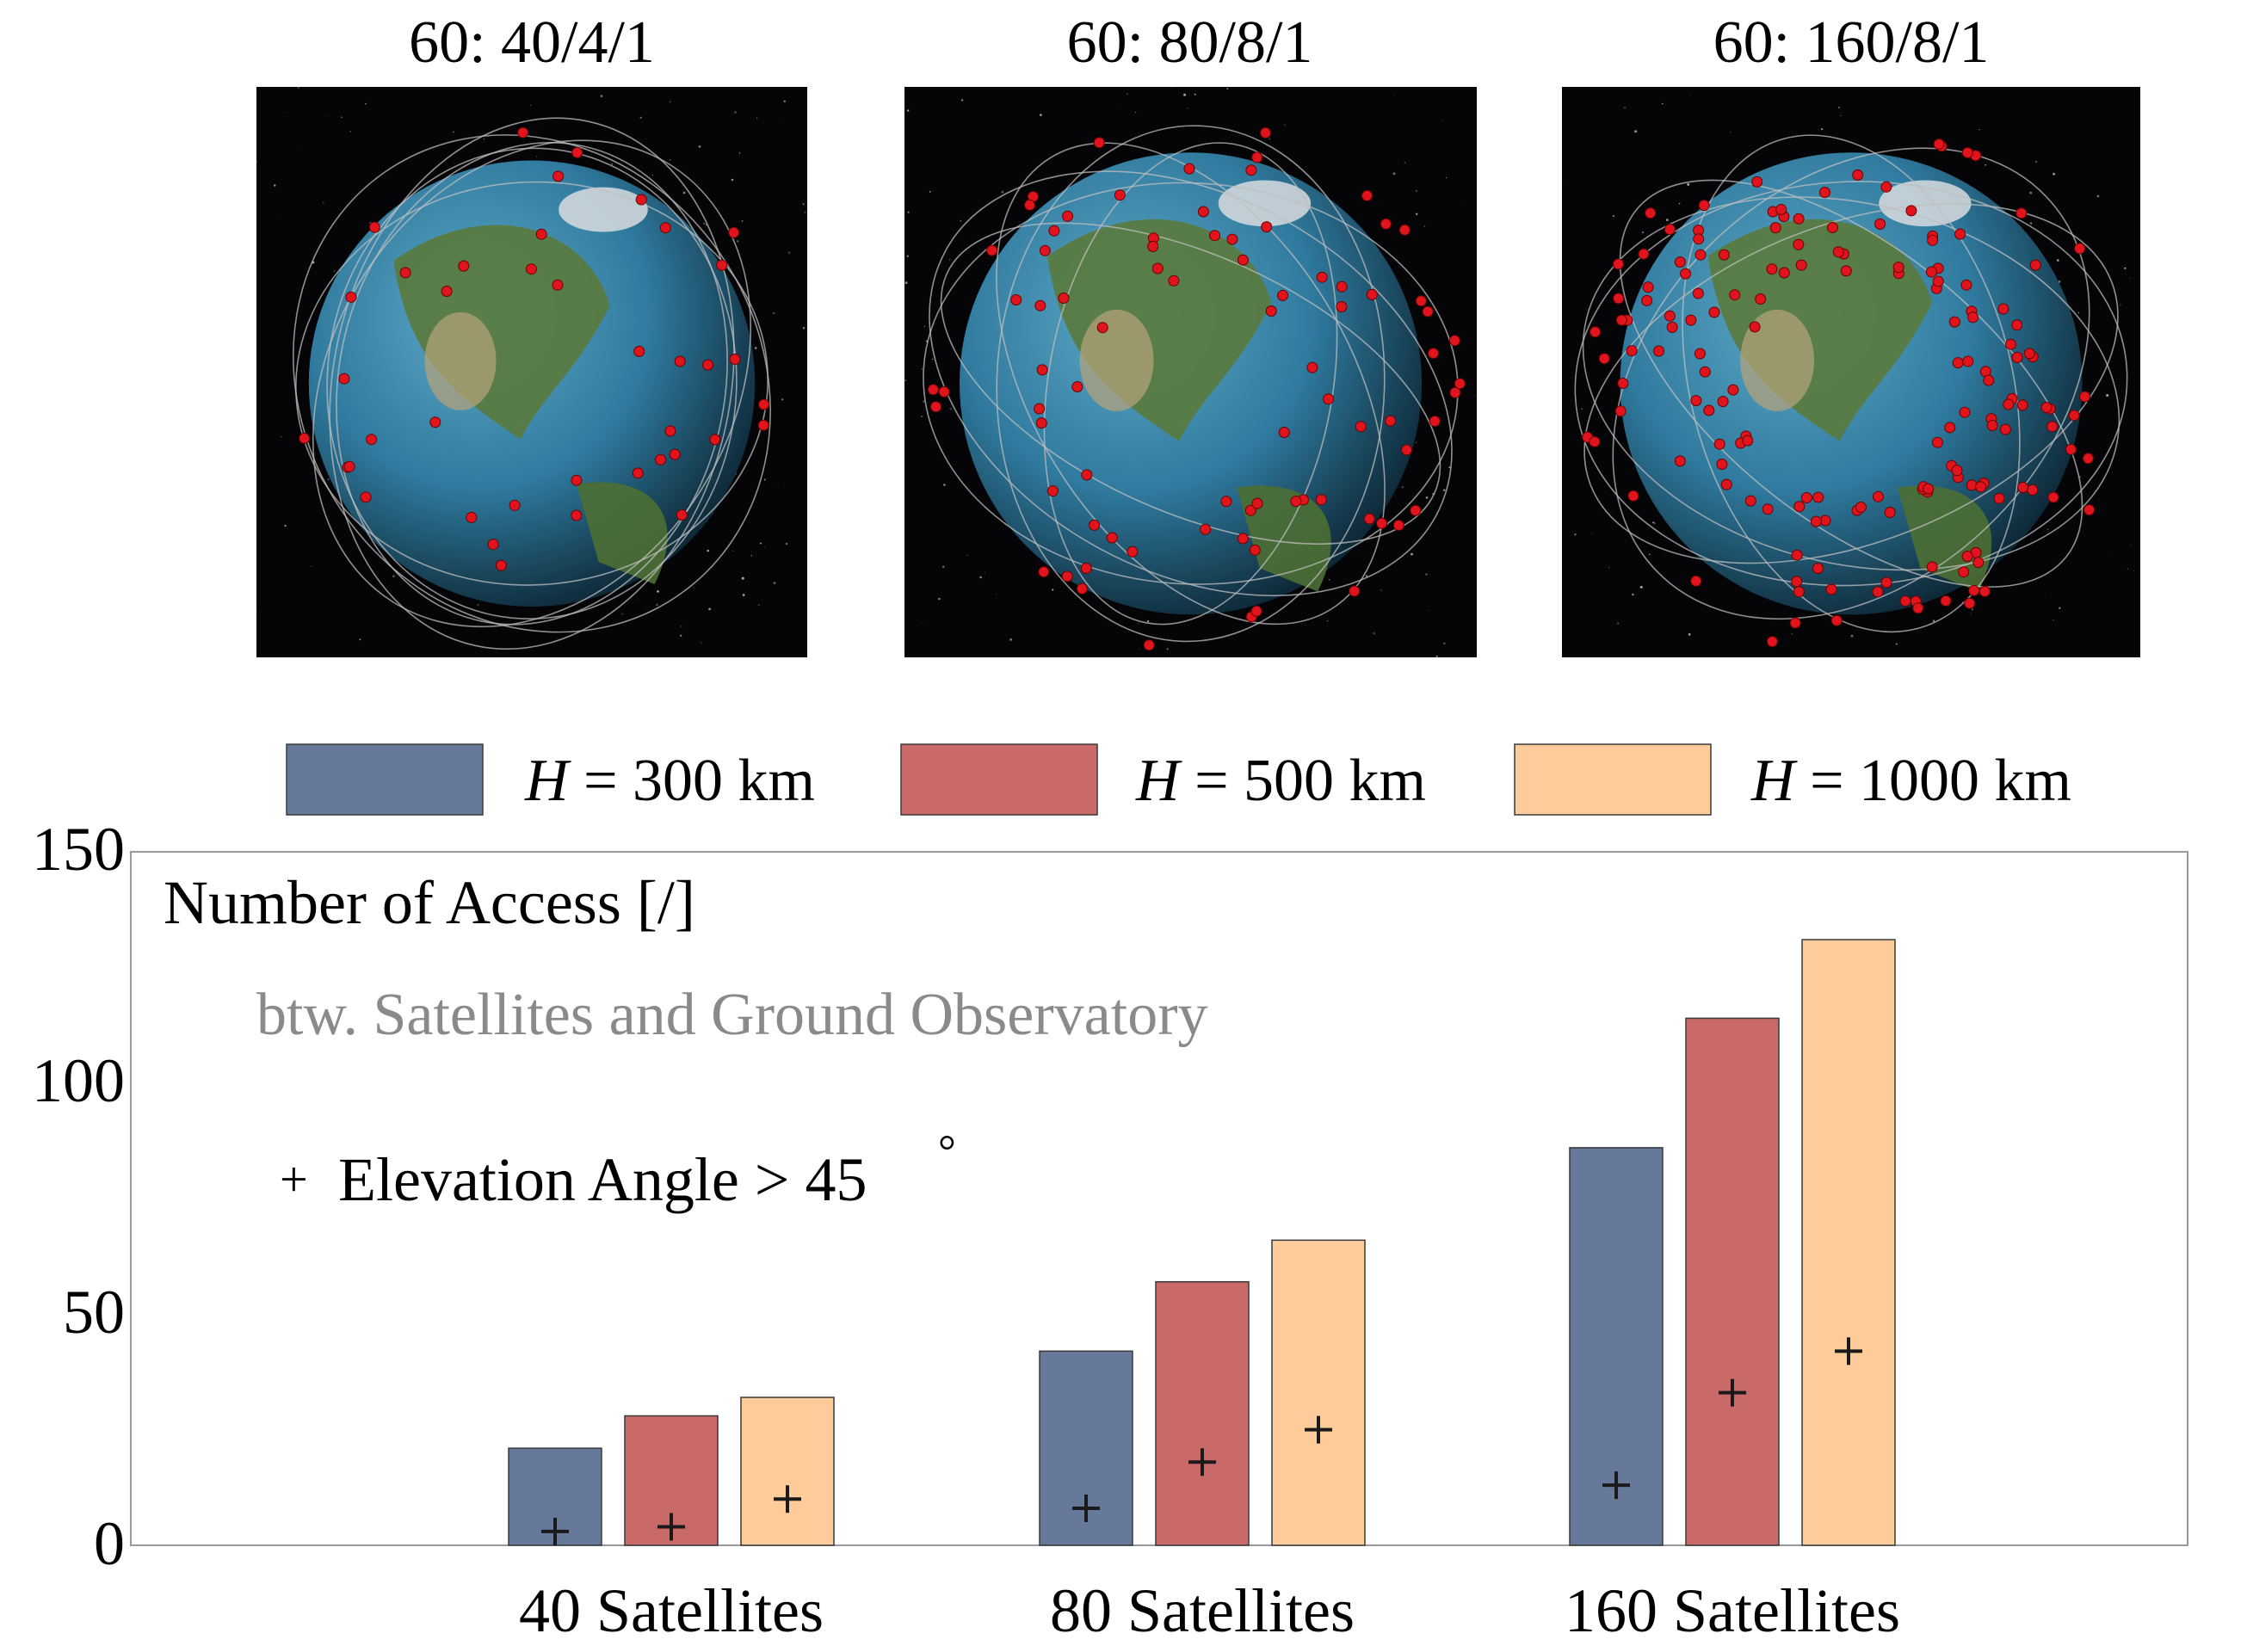 The height and width of the screenshot is (1652, 2247). What do you see at coordinates (999, 779) in the screenshot?
I see `legend-swatch-500km` at bounding box center [999, 779].